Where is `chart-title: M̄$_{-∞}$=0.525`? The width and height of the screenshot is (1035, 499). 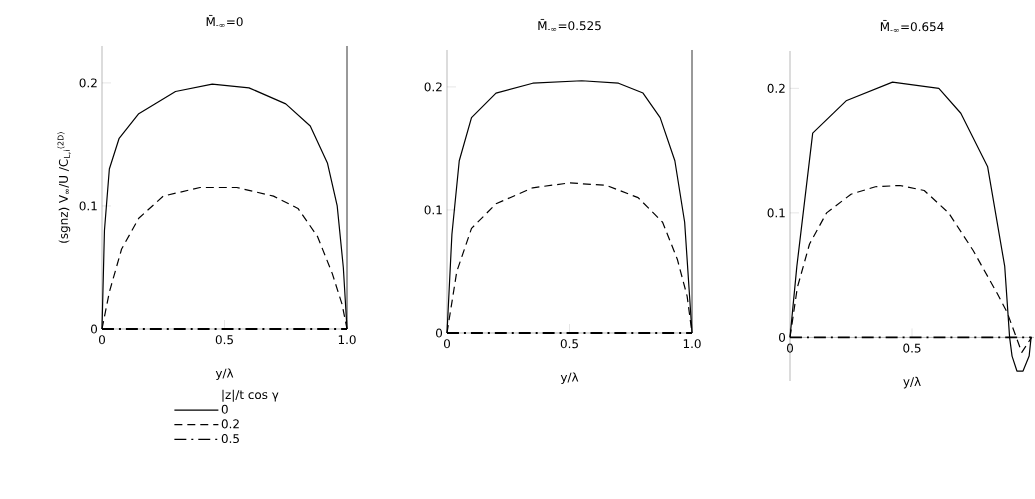
chart-title: M̄$_{-∞}$=0.525 is located at coordinates (569, 24).